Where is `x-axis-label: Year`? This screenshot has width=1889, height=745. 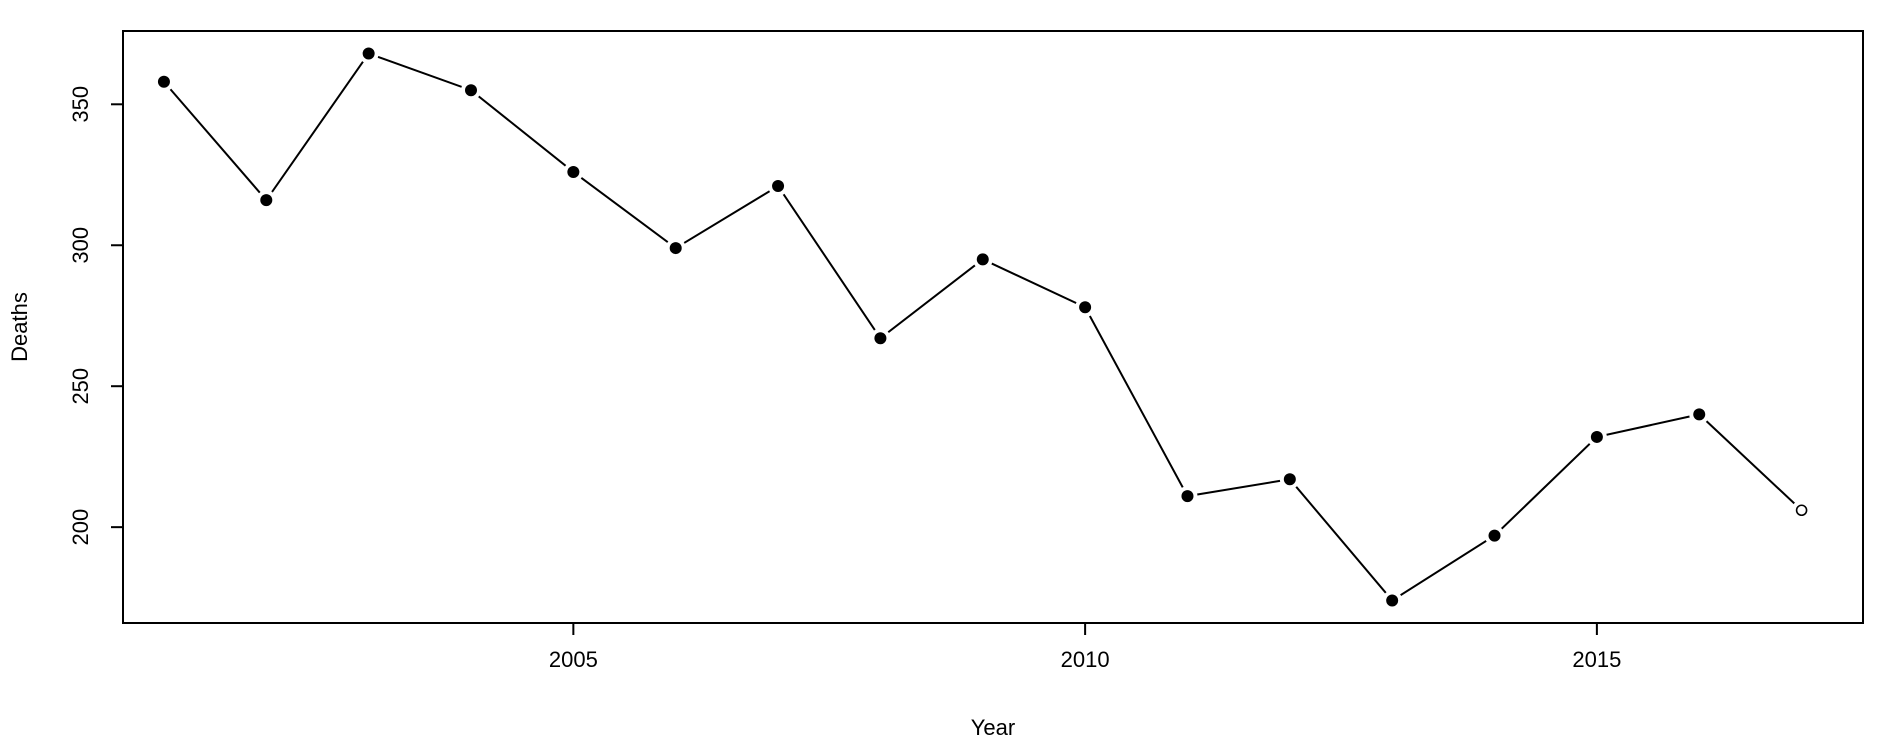
x-axis-label: Year is located at coordinates (993, 727).